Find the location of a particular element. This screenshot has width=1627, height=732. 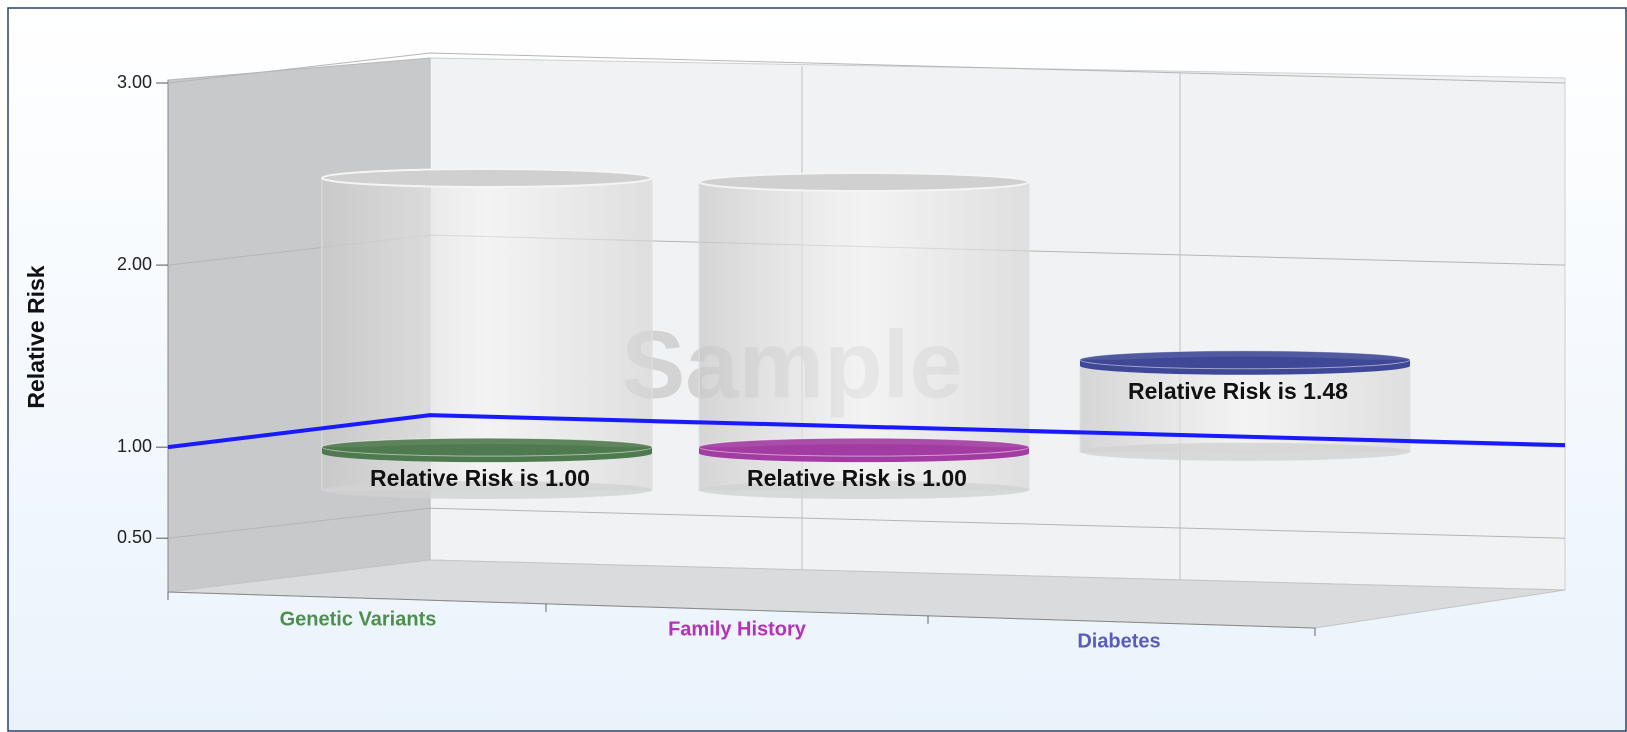

x-axis is located at coordinates (741, 610).